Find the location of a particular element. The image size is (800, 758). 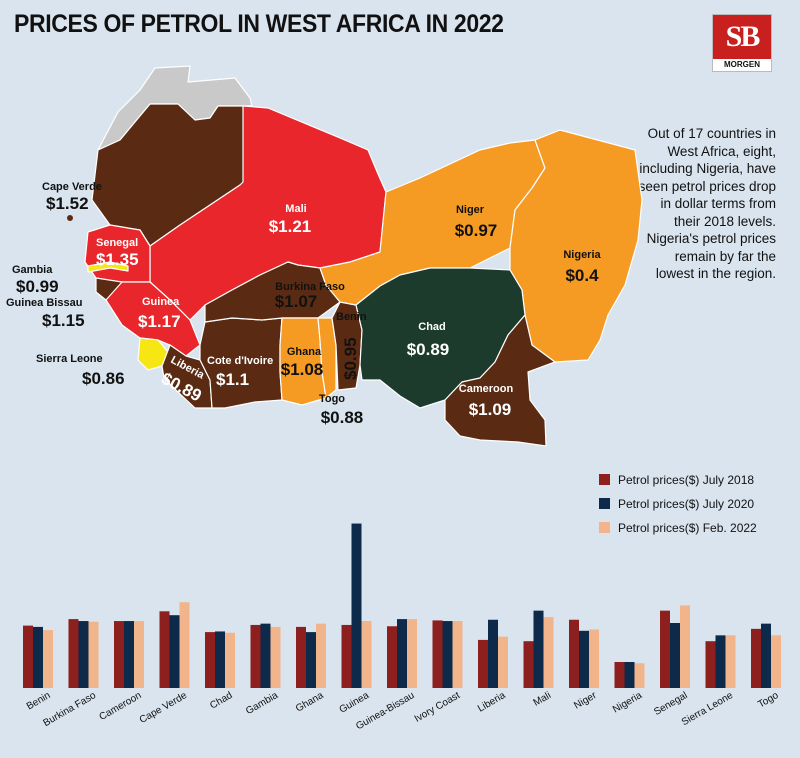

legend-label-2: Petrol prices($) Feb. 2022 is located at coordinates (687, 528).